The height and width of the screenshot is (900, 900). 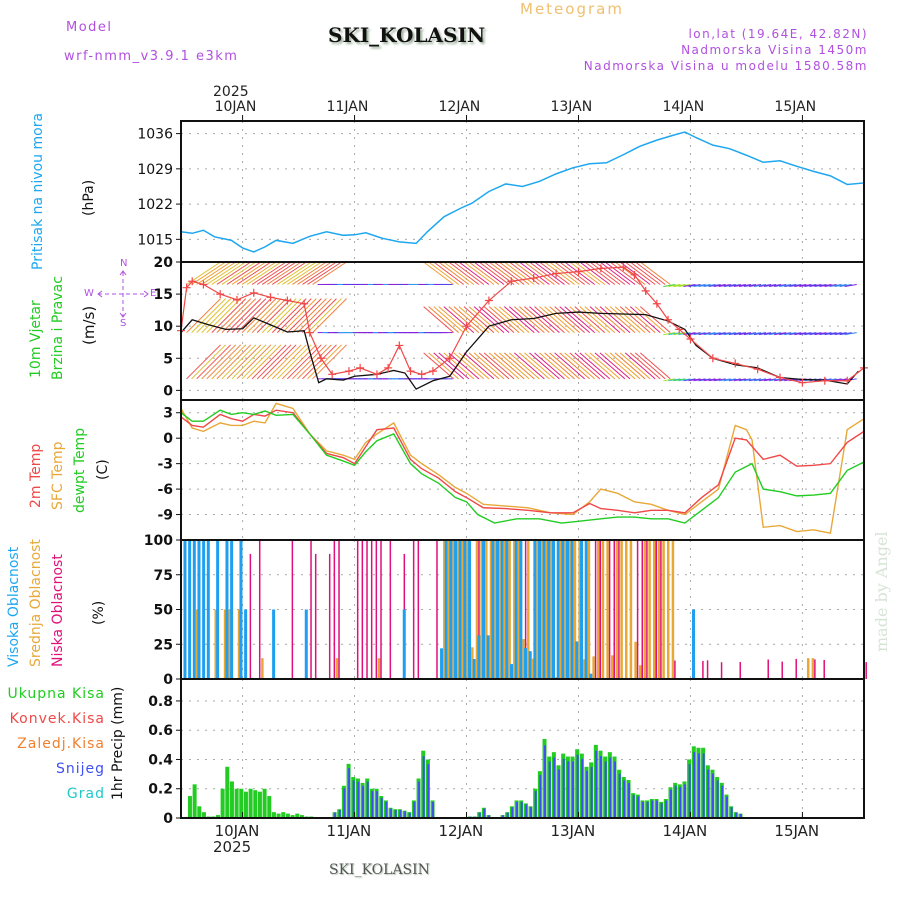 What do you see at coordinates (461, 831) in the screenshot?
I see `bottom-day-label: 12JAN` at bounding box center [461, 831].